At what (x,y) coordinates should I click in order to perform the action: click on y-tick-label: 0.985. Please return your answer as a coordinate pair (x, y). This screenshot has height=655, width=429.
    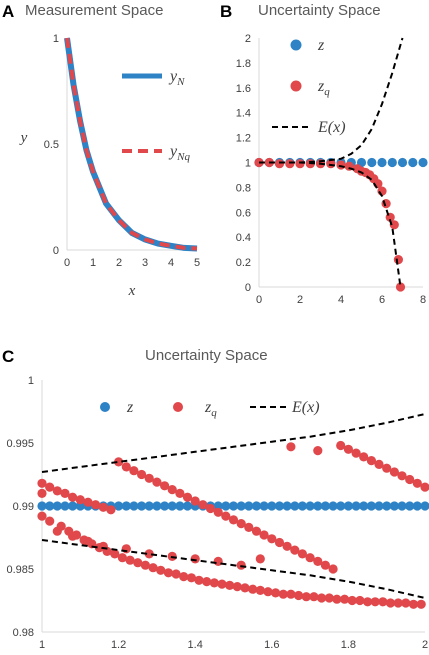
    Looking at the image, I should click on (20, 570).